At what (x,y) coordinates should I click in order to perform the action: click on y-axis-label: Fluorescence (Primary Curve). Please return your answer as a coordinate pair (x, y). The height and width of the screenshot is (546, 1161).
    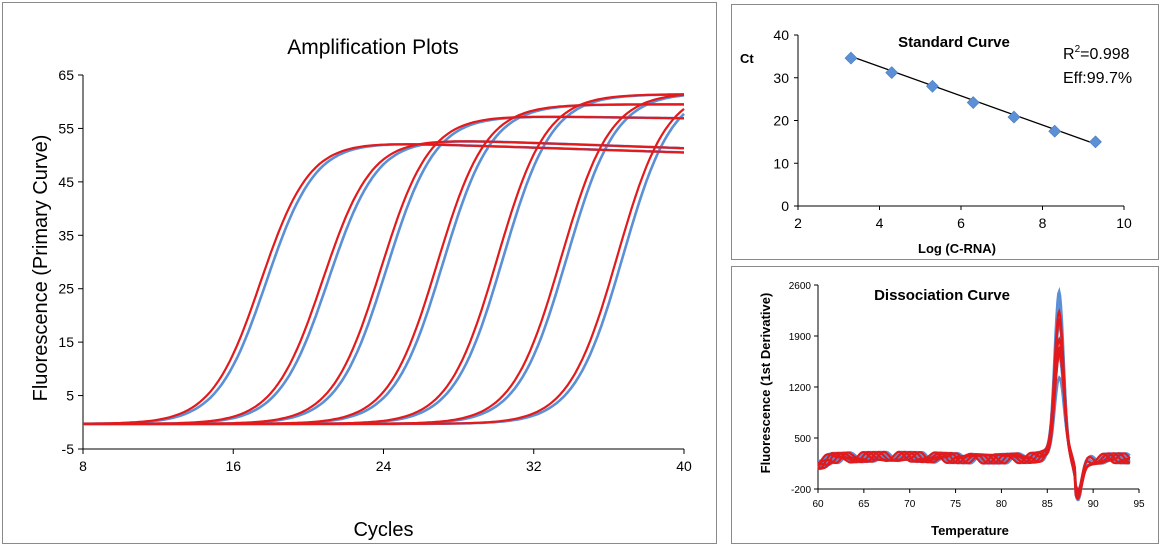
    Looking at the image, I should click on (41, 268).